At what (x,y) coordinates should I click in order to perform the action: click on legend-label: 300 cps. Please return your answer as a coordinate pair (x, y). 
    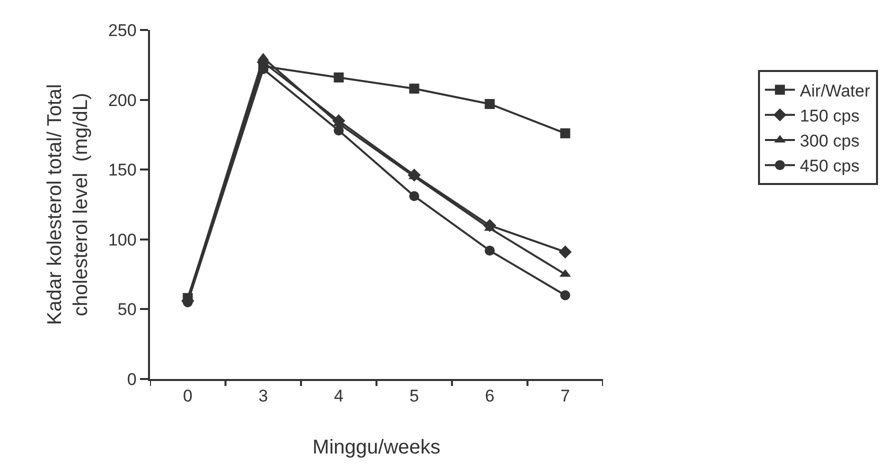
    Looking at the image, I should click on (830, 141).